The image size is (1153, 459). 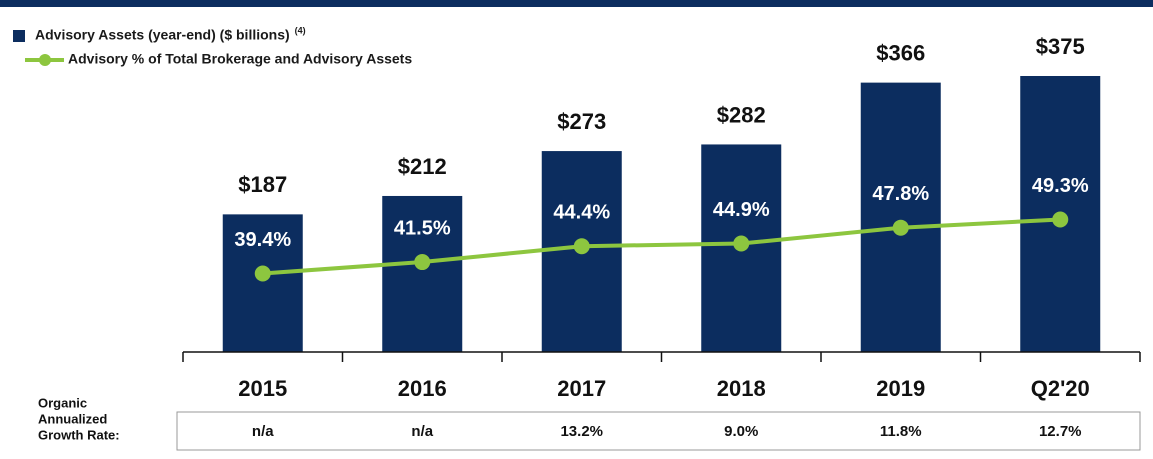 I want to click on x-tick-label: 2017, so click(x=581, y=388).